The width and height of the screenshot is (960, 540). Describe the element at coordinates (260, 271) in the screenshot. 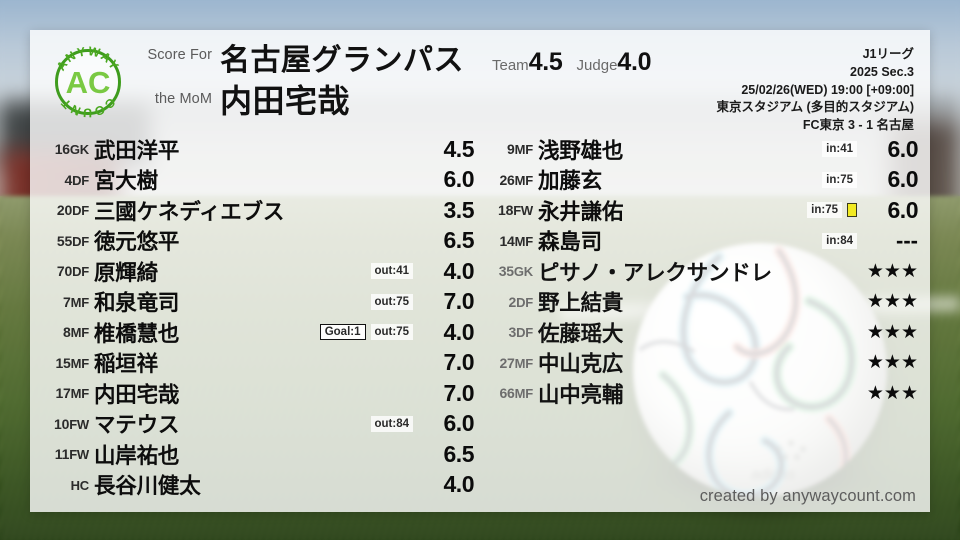

I see `player-row: 70DF 原輝綺 out:41 4.0` at that location.